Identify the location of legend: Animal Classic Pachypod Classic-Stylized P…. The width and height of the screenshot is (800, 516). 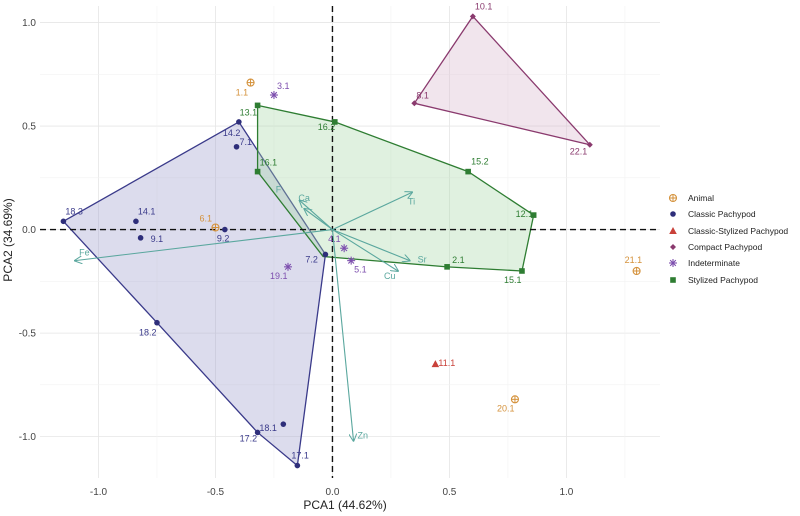
(733, 239).